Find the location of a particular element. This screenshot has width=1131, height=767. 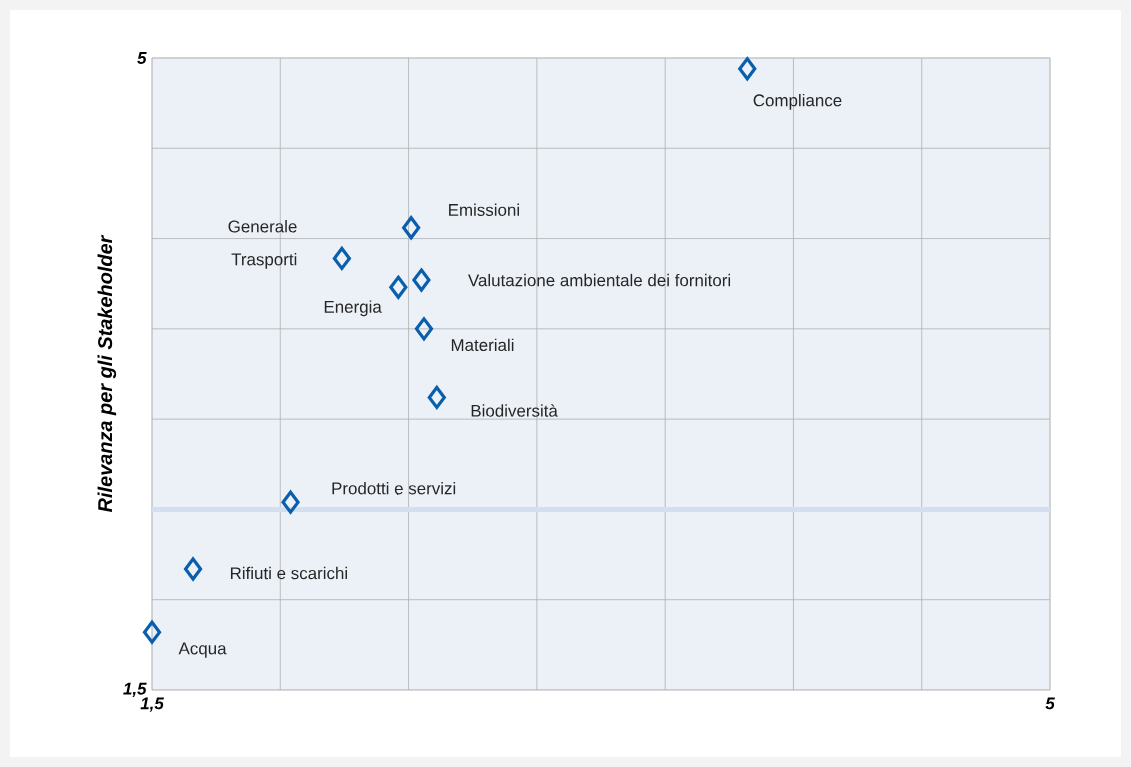

y-axis-title: Rilevanza per gli Stakeholder is located at coordinates (107, 373).